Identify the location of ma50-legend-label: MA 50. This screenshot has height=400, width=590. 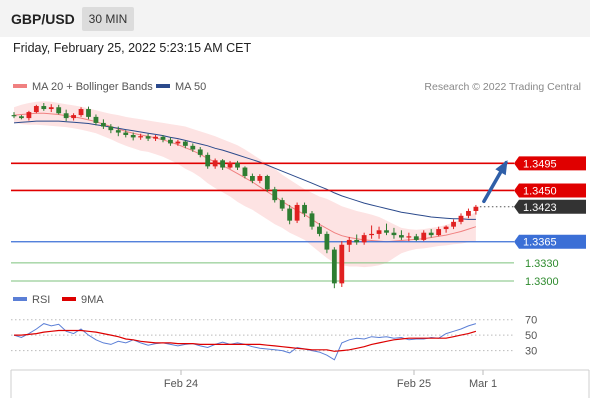
(190, 87).